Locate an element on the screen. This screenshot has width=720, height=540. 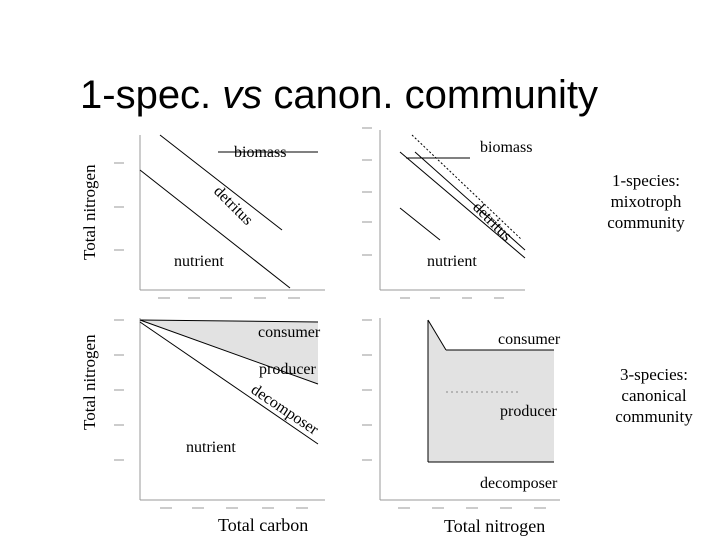
note-line: canonical is located at coordinates (654, 395).